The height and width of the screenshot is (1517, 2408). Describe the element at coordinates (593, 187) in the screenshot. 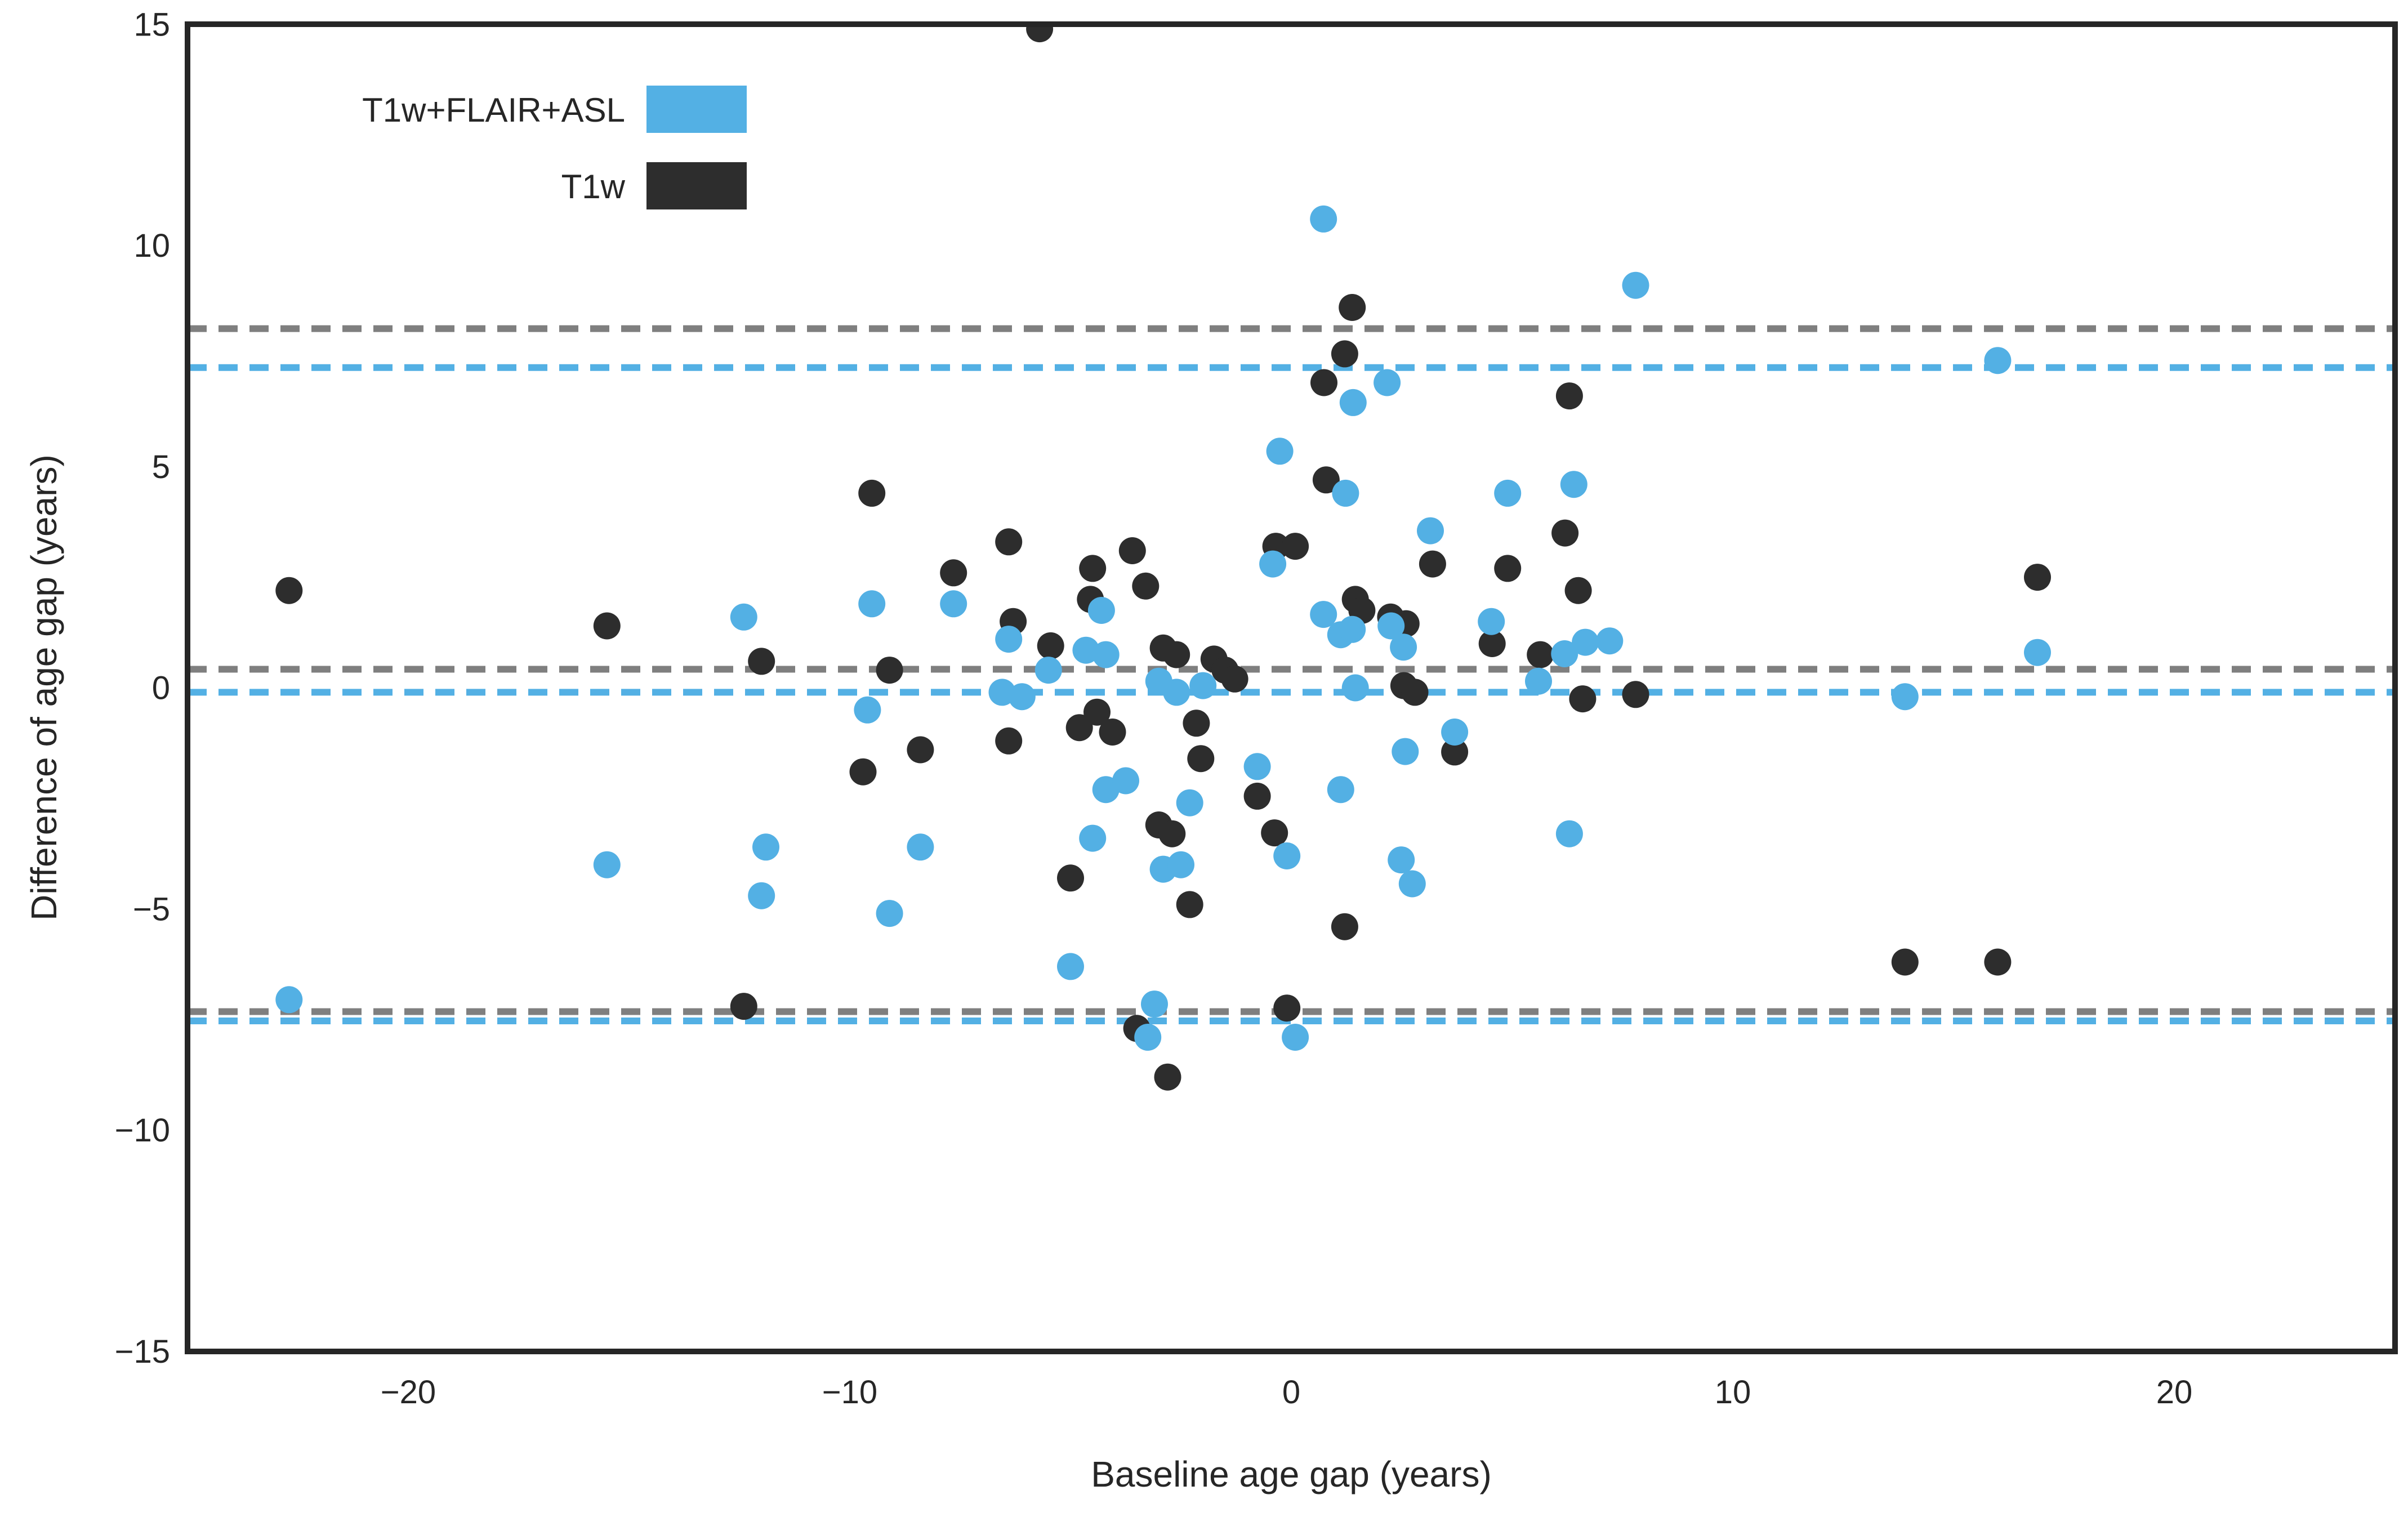

I see `legend-label-t1w: T1w` at that location.